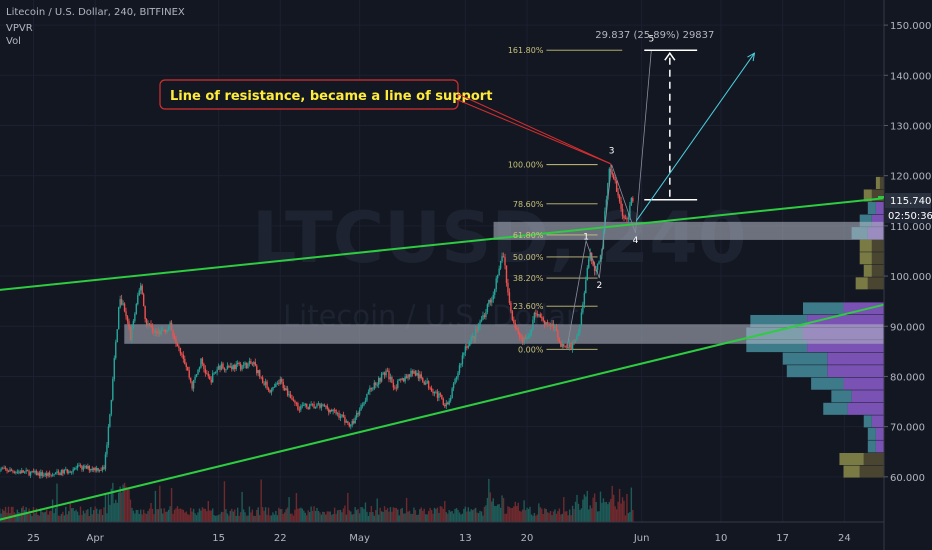 This screenshot has width=932, height=550. I want to click on indicator-vpvr: VPVR, so click(19, 28).